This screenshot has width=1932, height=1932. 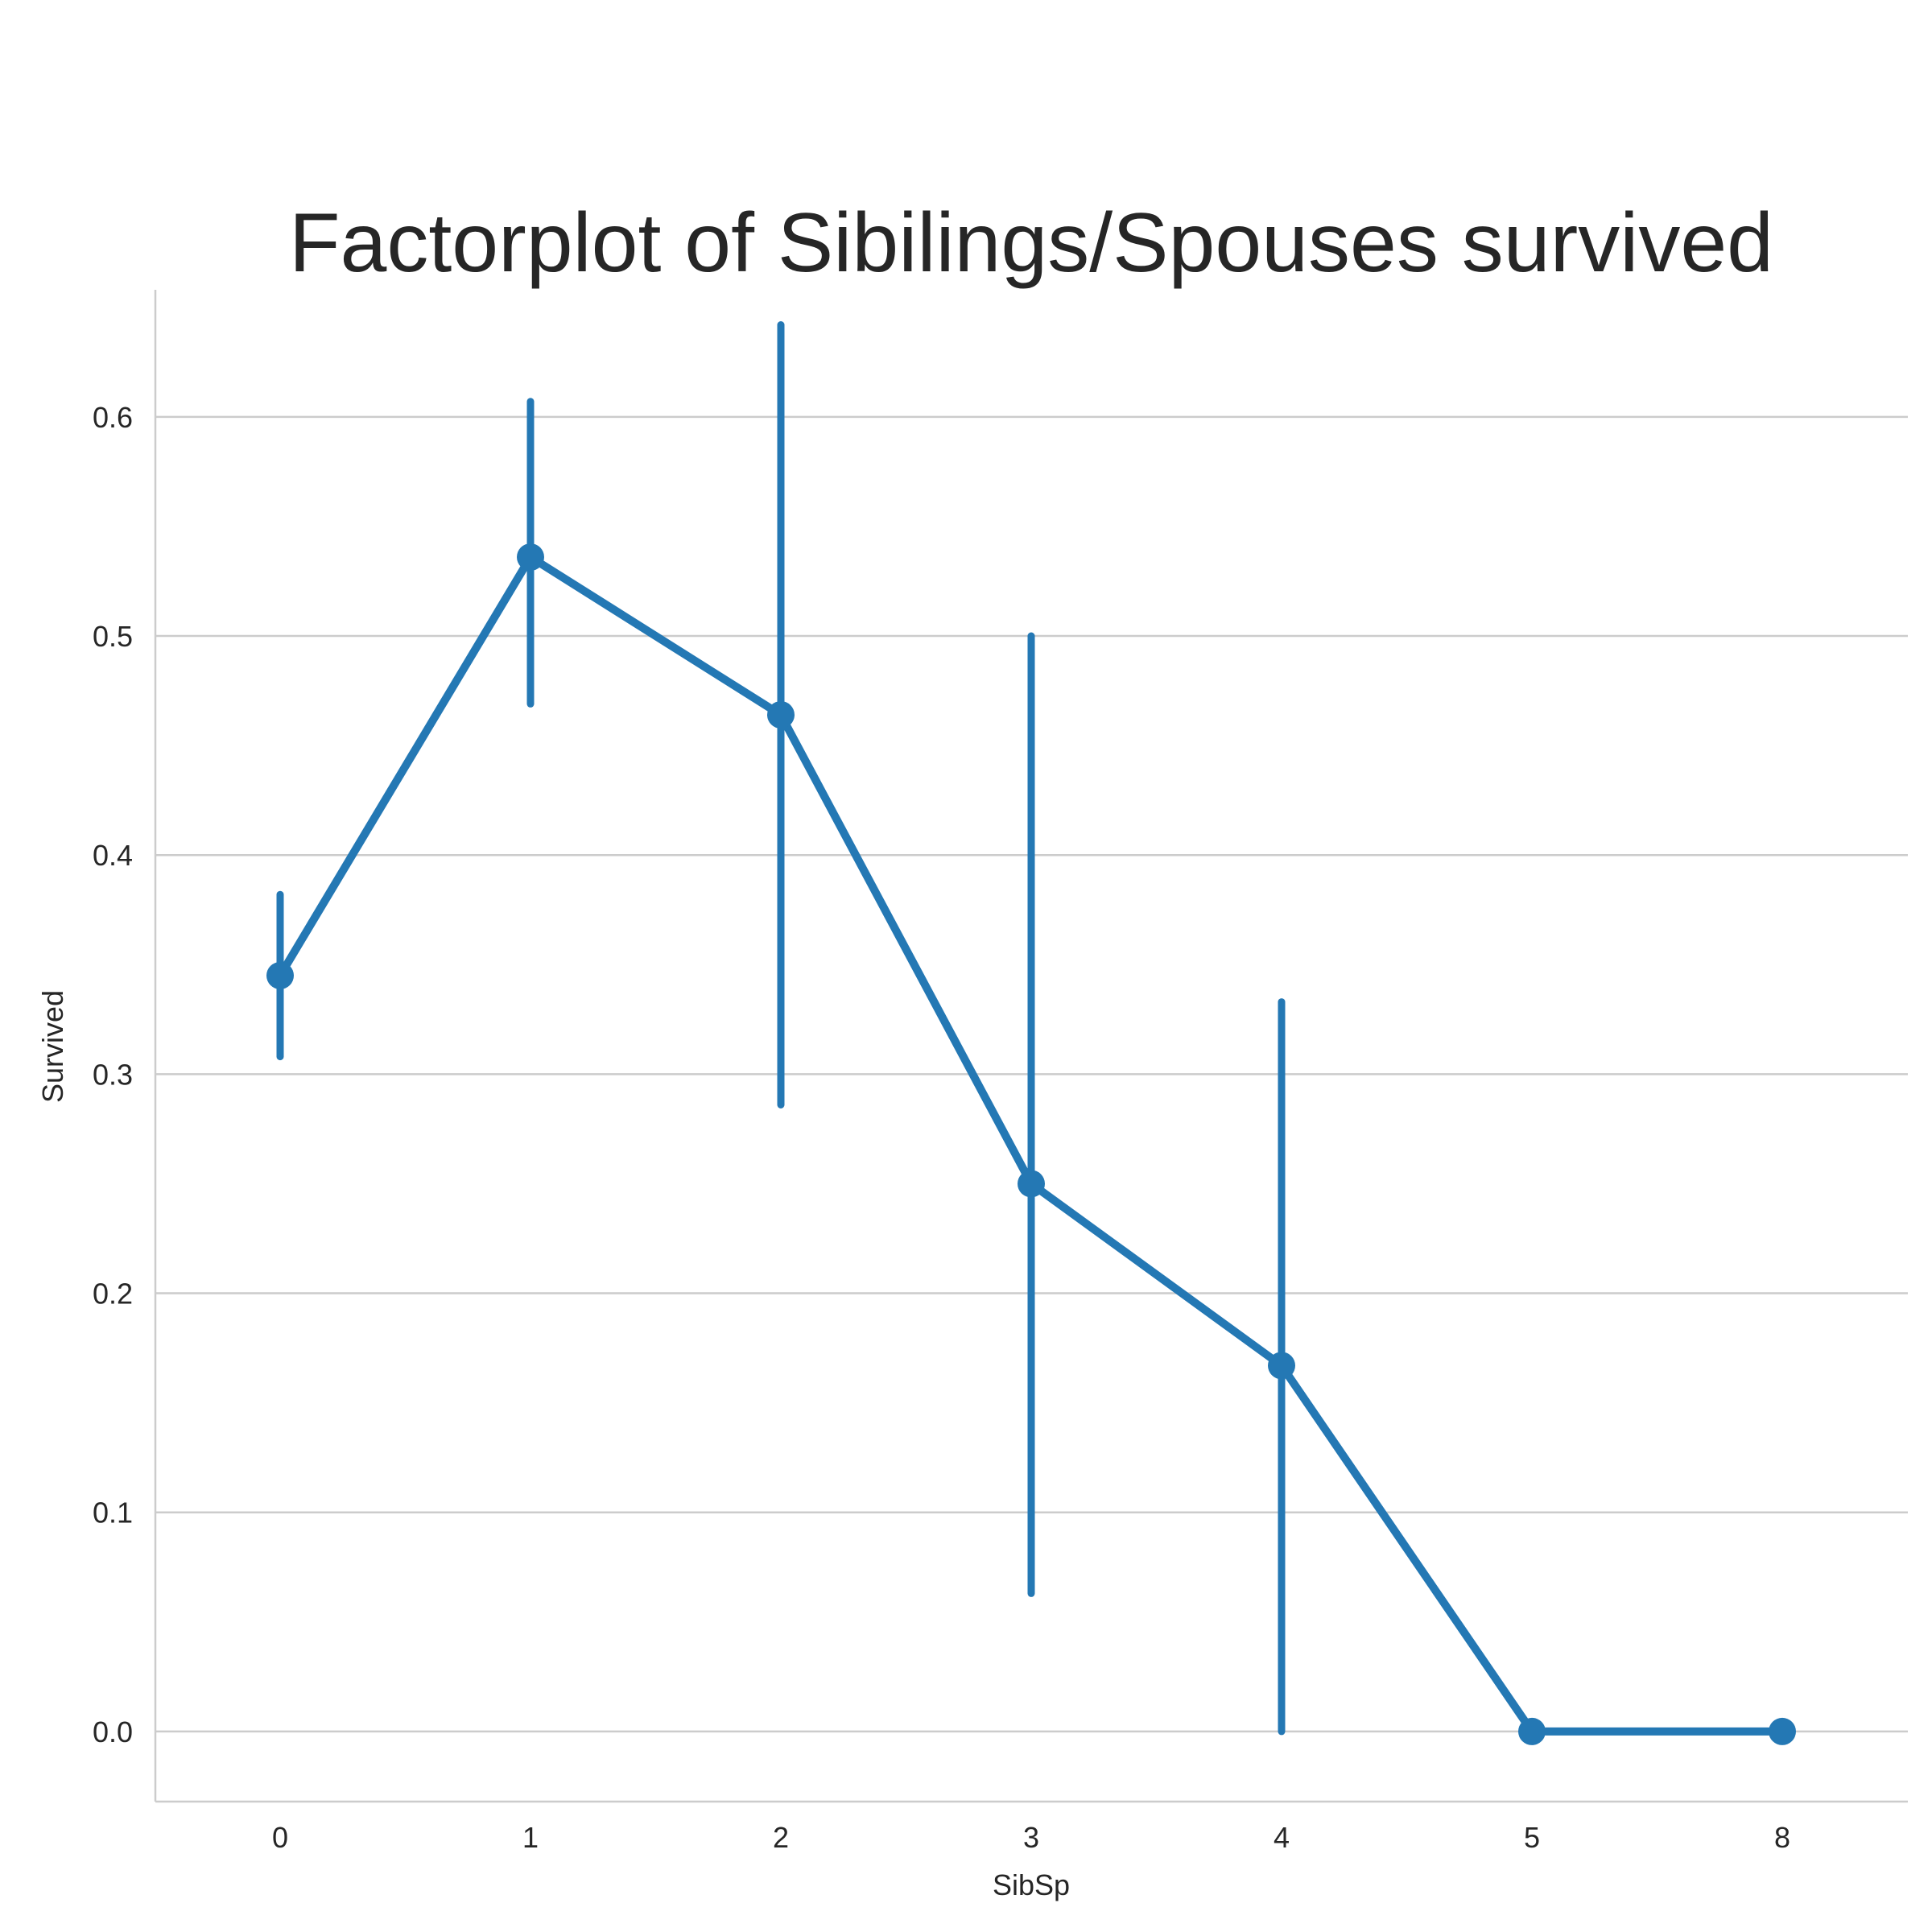 I want to click on x-axis-label: SibSp, so click(x=1031, y=1884).